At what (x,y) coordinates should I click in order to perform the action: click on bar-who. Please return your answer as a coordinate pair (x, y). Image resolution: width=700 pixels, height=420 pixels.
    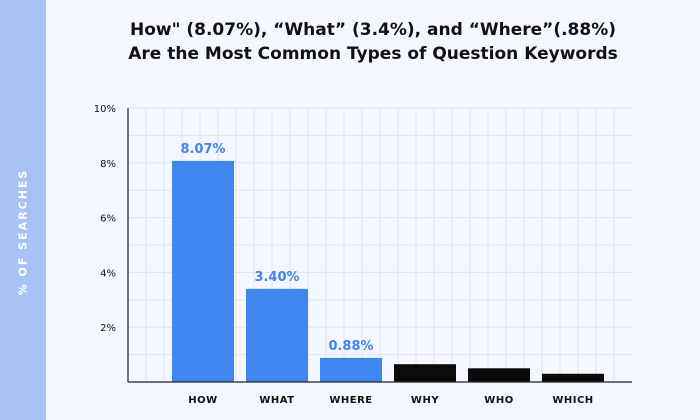
    Looking at the image, I should click on (499, 375).